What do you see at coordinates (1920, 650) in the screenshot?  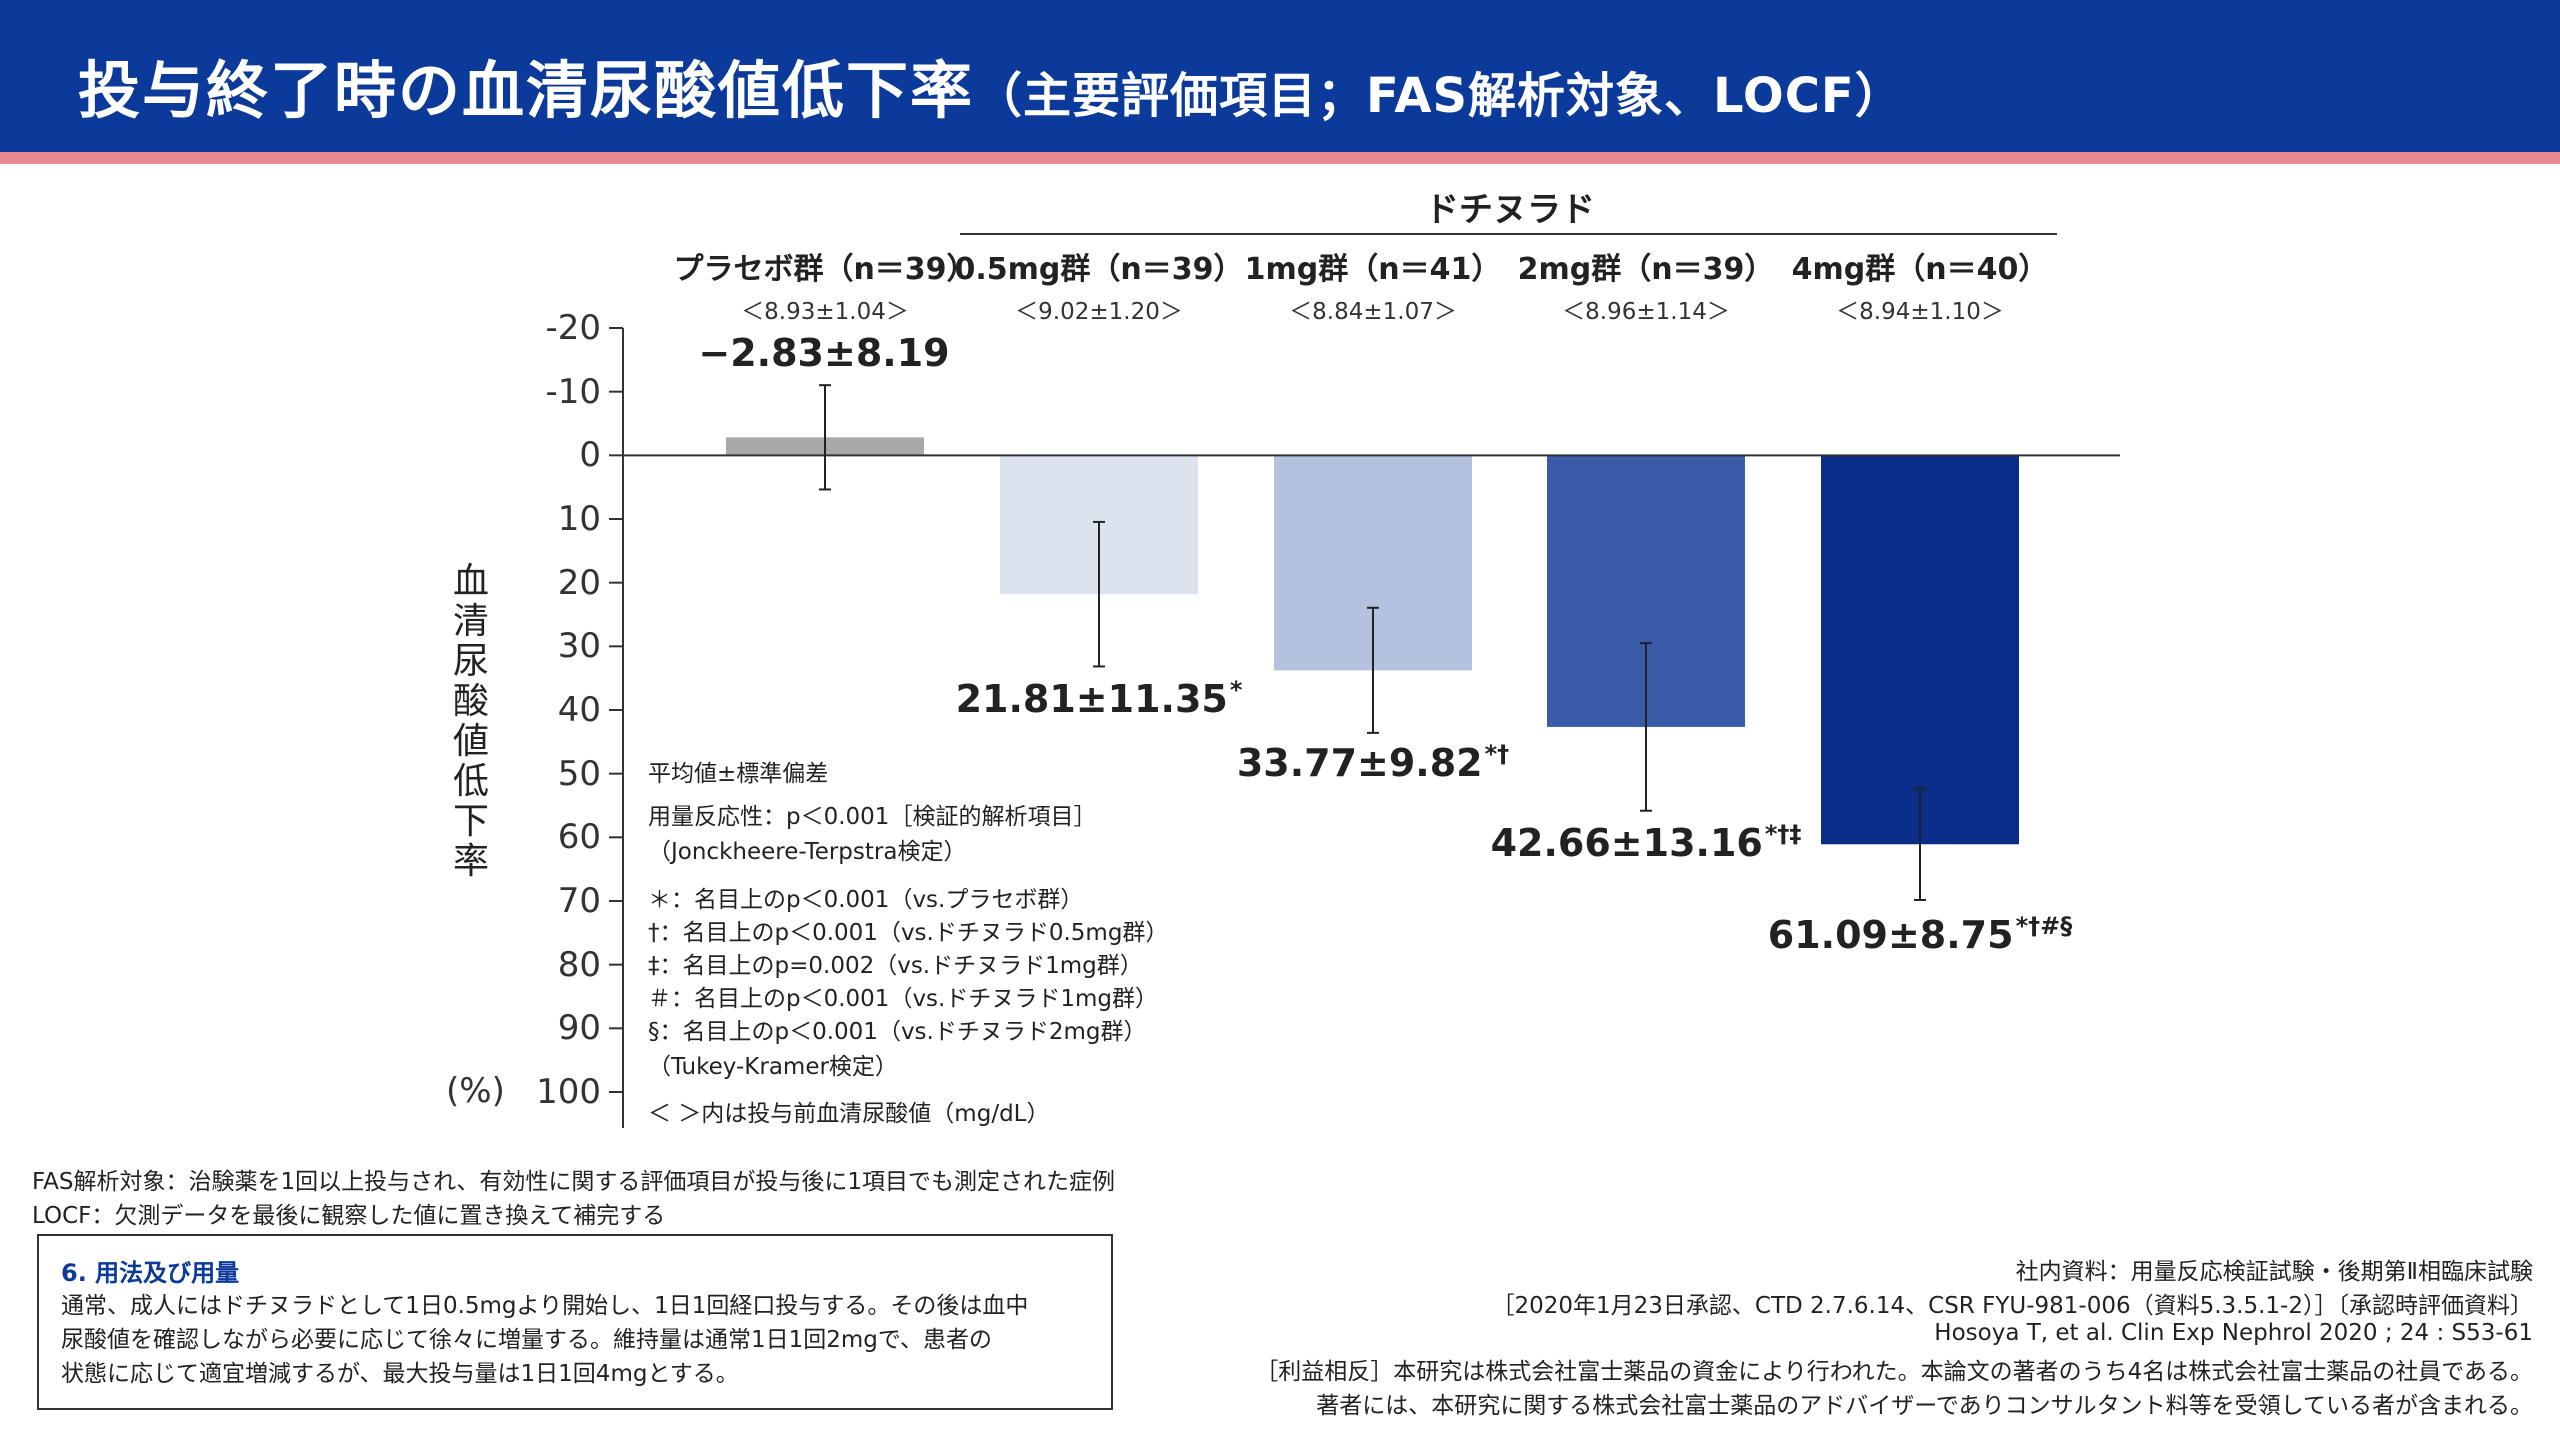 I see `bar` at bounding box center [1920, 650].